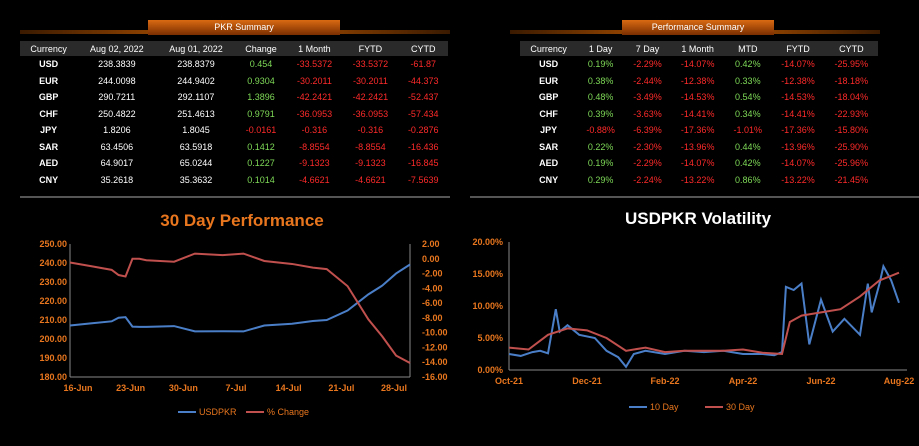 The width and height of the screenshot is (919, 446). Describe the element at coordinates (851, 48) in the screenshot. I see `performance-summary-header-6: CYTD` at that location.